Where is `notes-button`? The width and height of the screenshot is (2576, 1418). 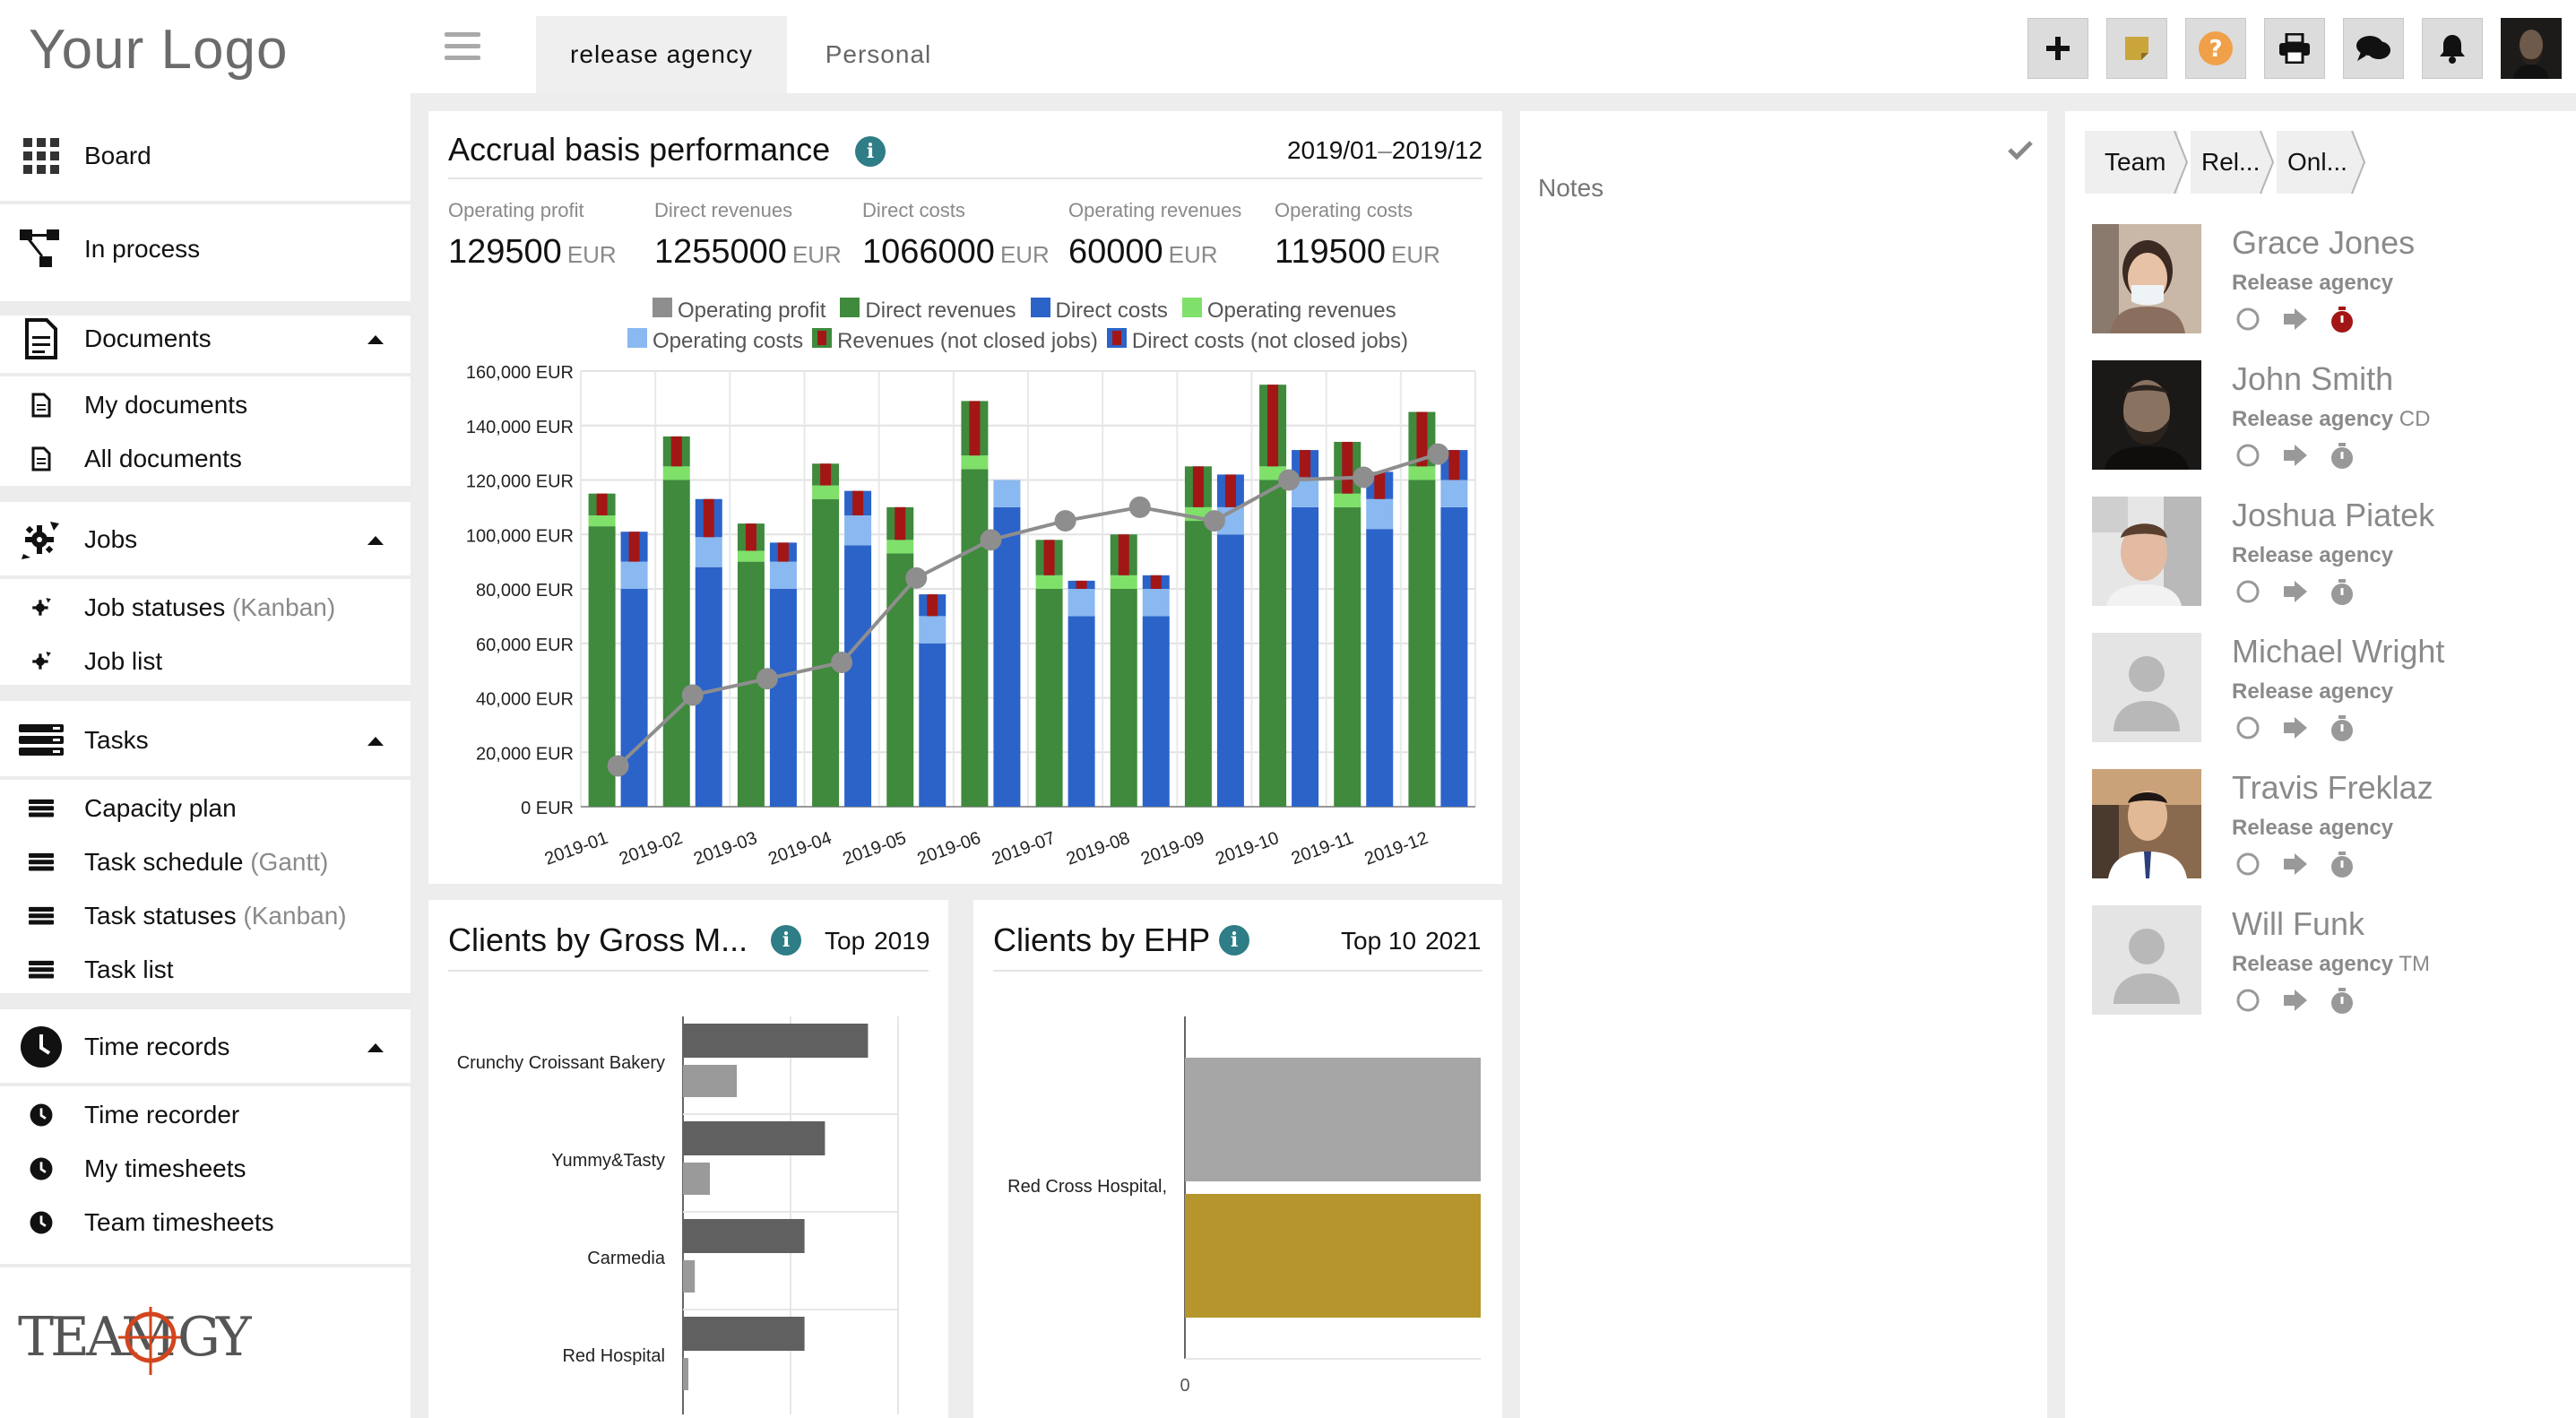
notes-button is located at coordinates (2136, 49).